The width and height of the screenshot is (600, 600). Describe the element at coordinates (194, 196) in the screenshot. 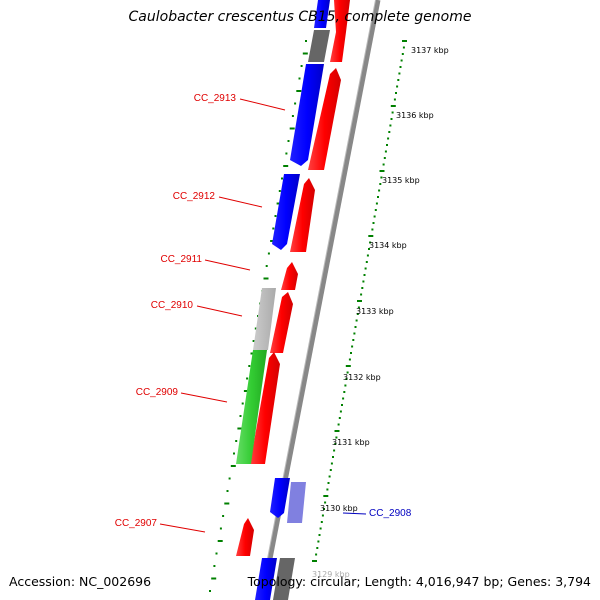

I see `gene-label-cc2912: CC_2912` at that location.